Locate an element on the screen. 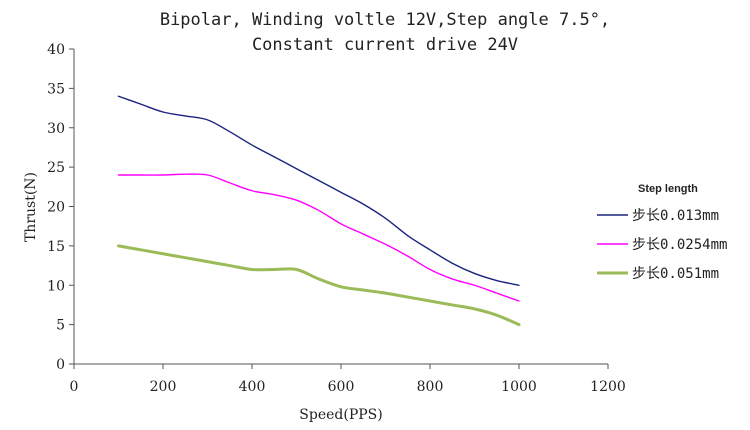  x-tick-label: 1200 is located at coordinates (608, 387).